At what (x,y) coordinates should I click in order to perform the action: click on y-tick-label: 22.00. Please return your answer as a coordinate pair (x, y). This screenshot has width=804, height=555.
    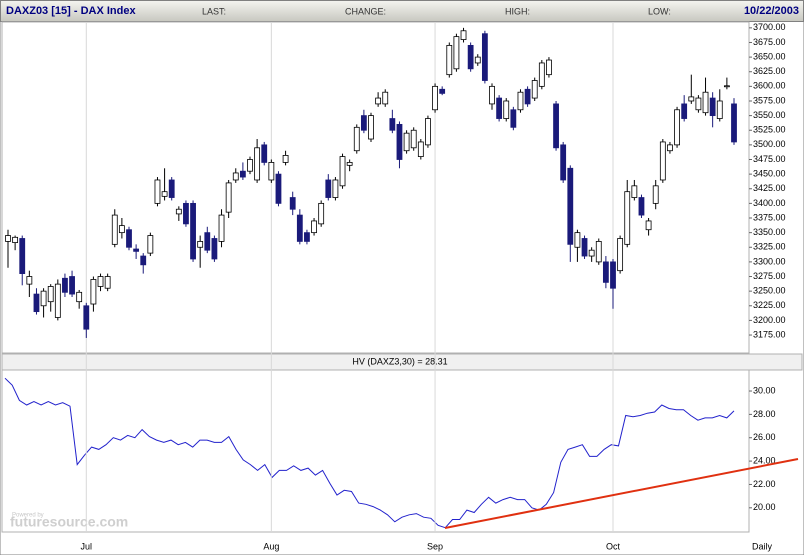
    Looking at the image, I should click on (764, 484).